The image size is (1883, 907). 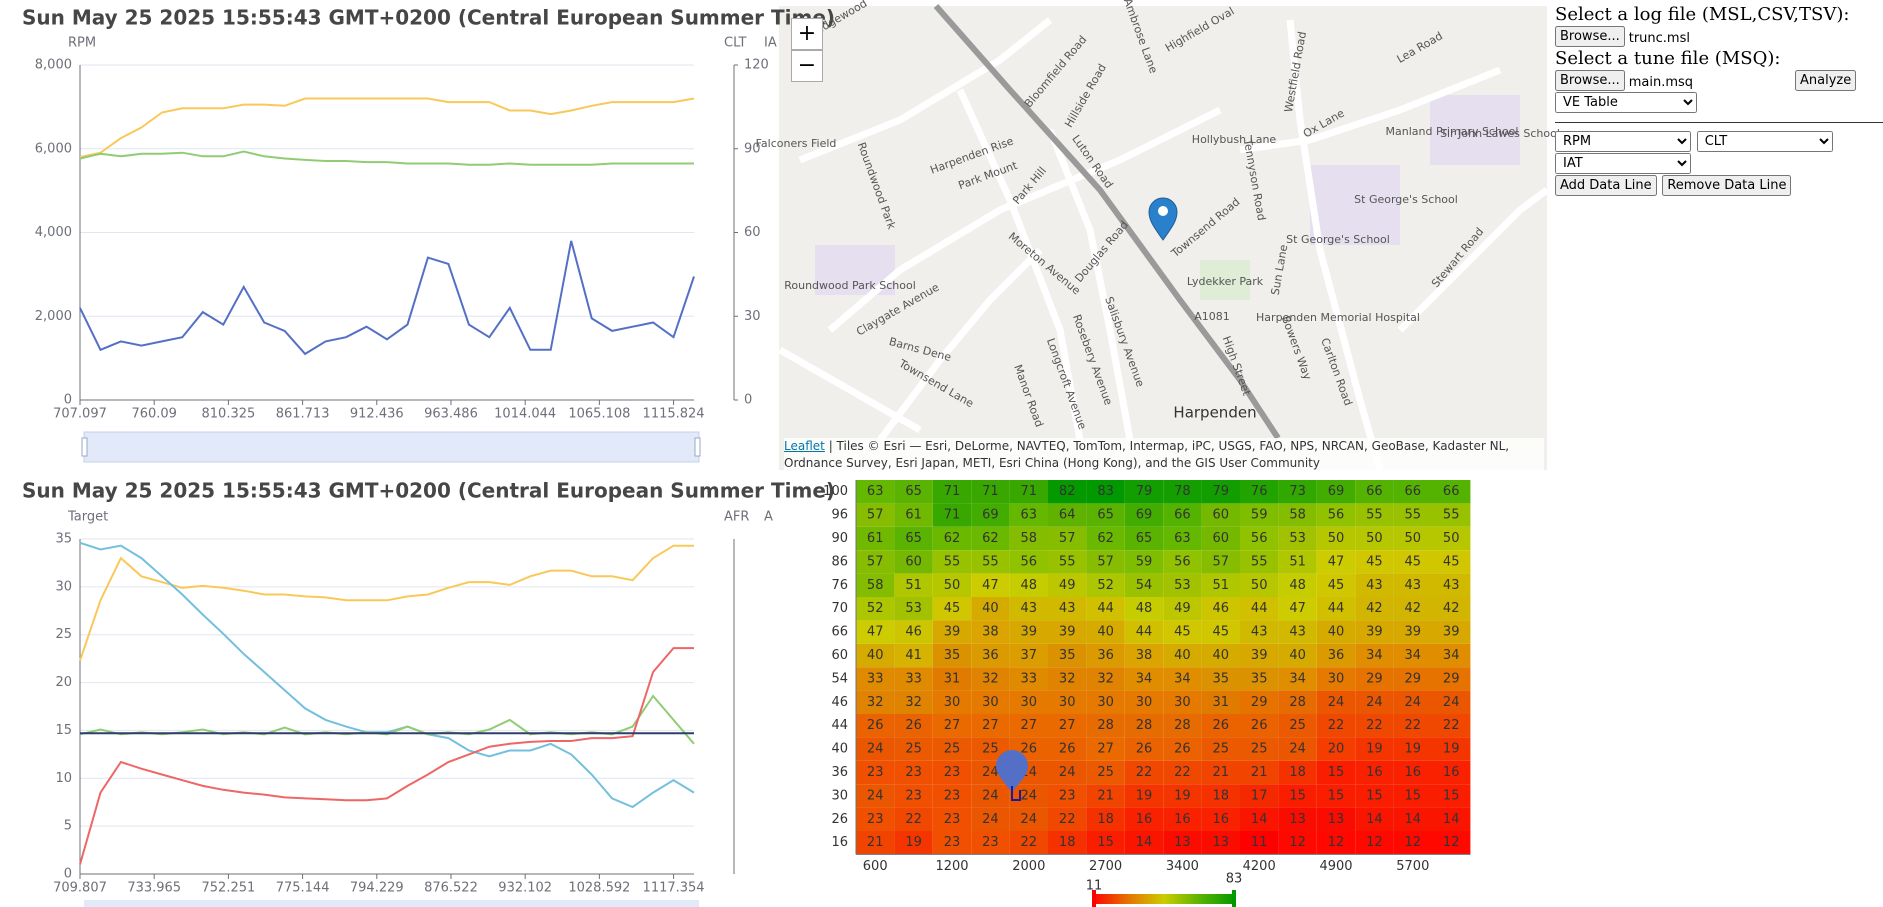 I want to click on remove-line-button: Remove Data Line, so click(x=1727, y=185).